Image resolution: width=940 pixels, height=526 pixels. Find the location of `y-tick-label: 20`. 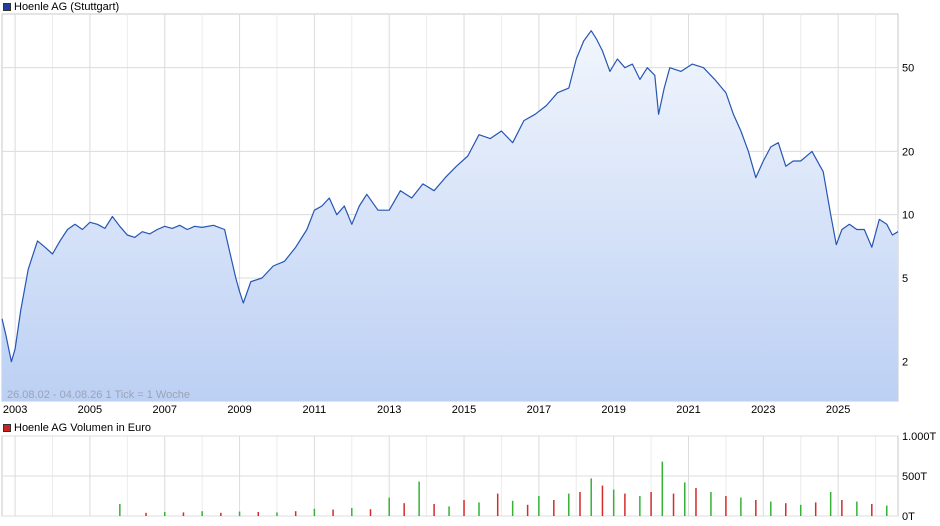

y-tick-label: 20 is located at coordinates (908, 152).